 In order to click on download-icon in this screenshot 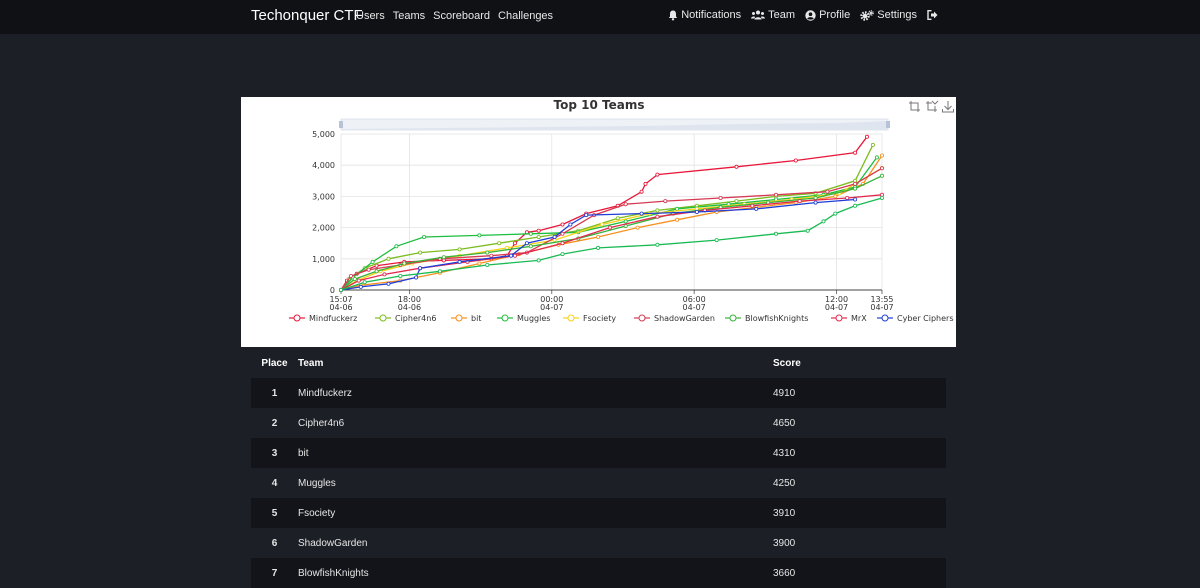, I will do `click(948, 107)`.